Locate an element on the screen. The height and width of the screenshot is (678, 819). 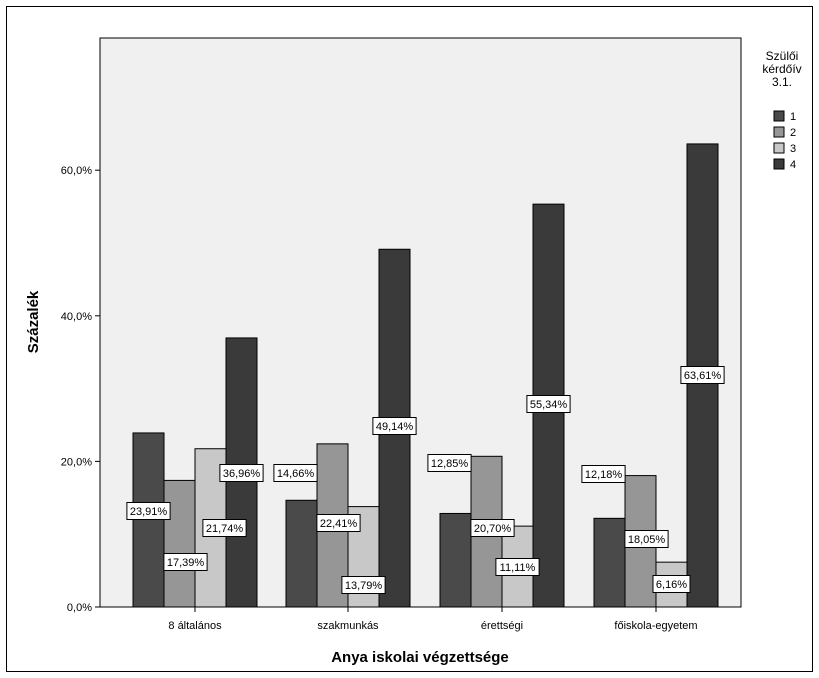
data-label: 14,66% is located at coordinates (296, 474).